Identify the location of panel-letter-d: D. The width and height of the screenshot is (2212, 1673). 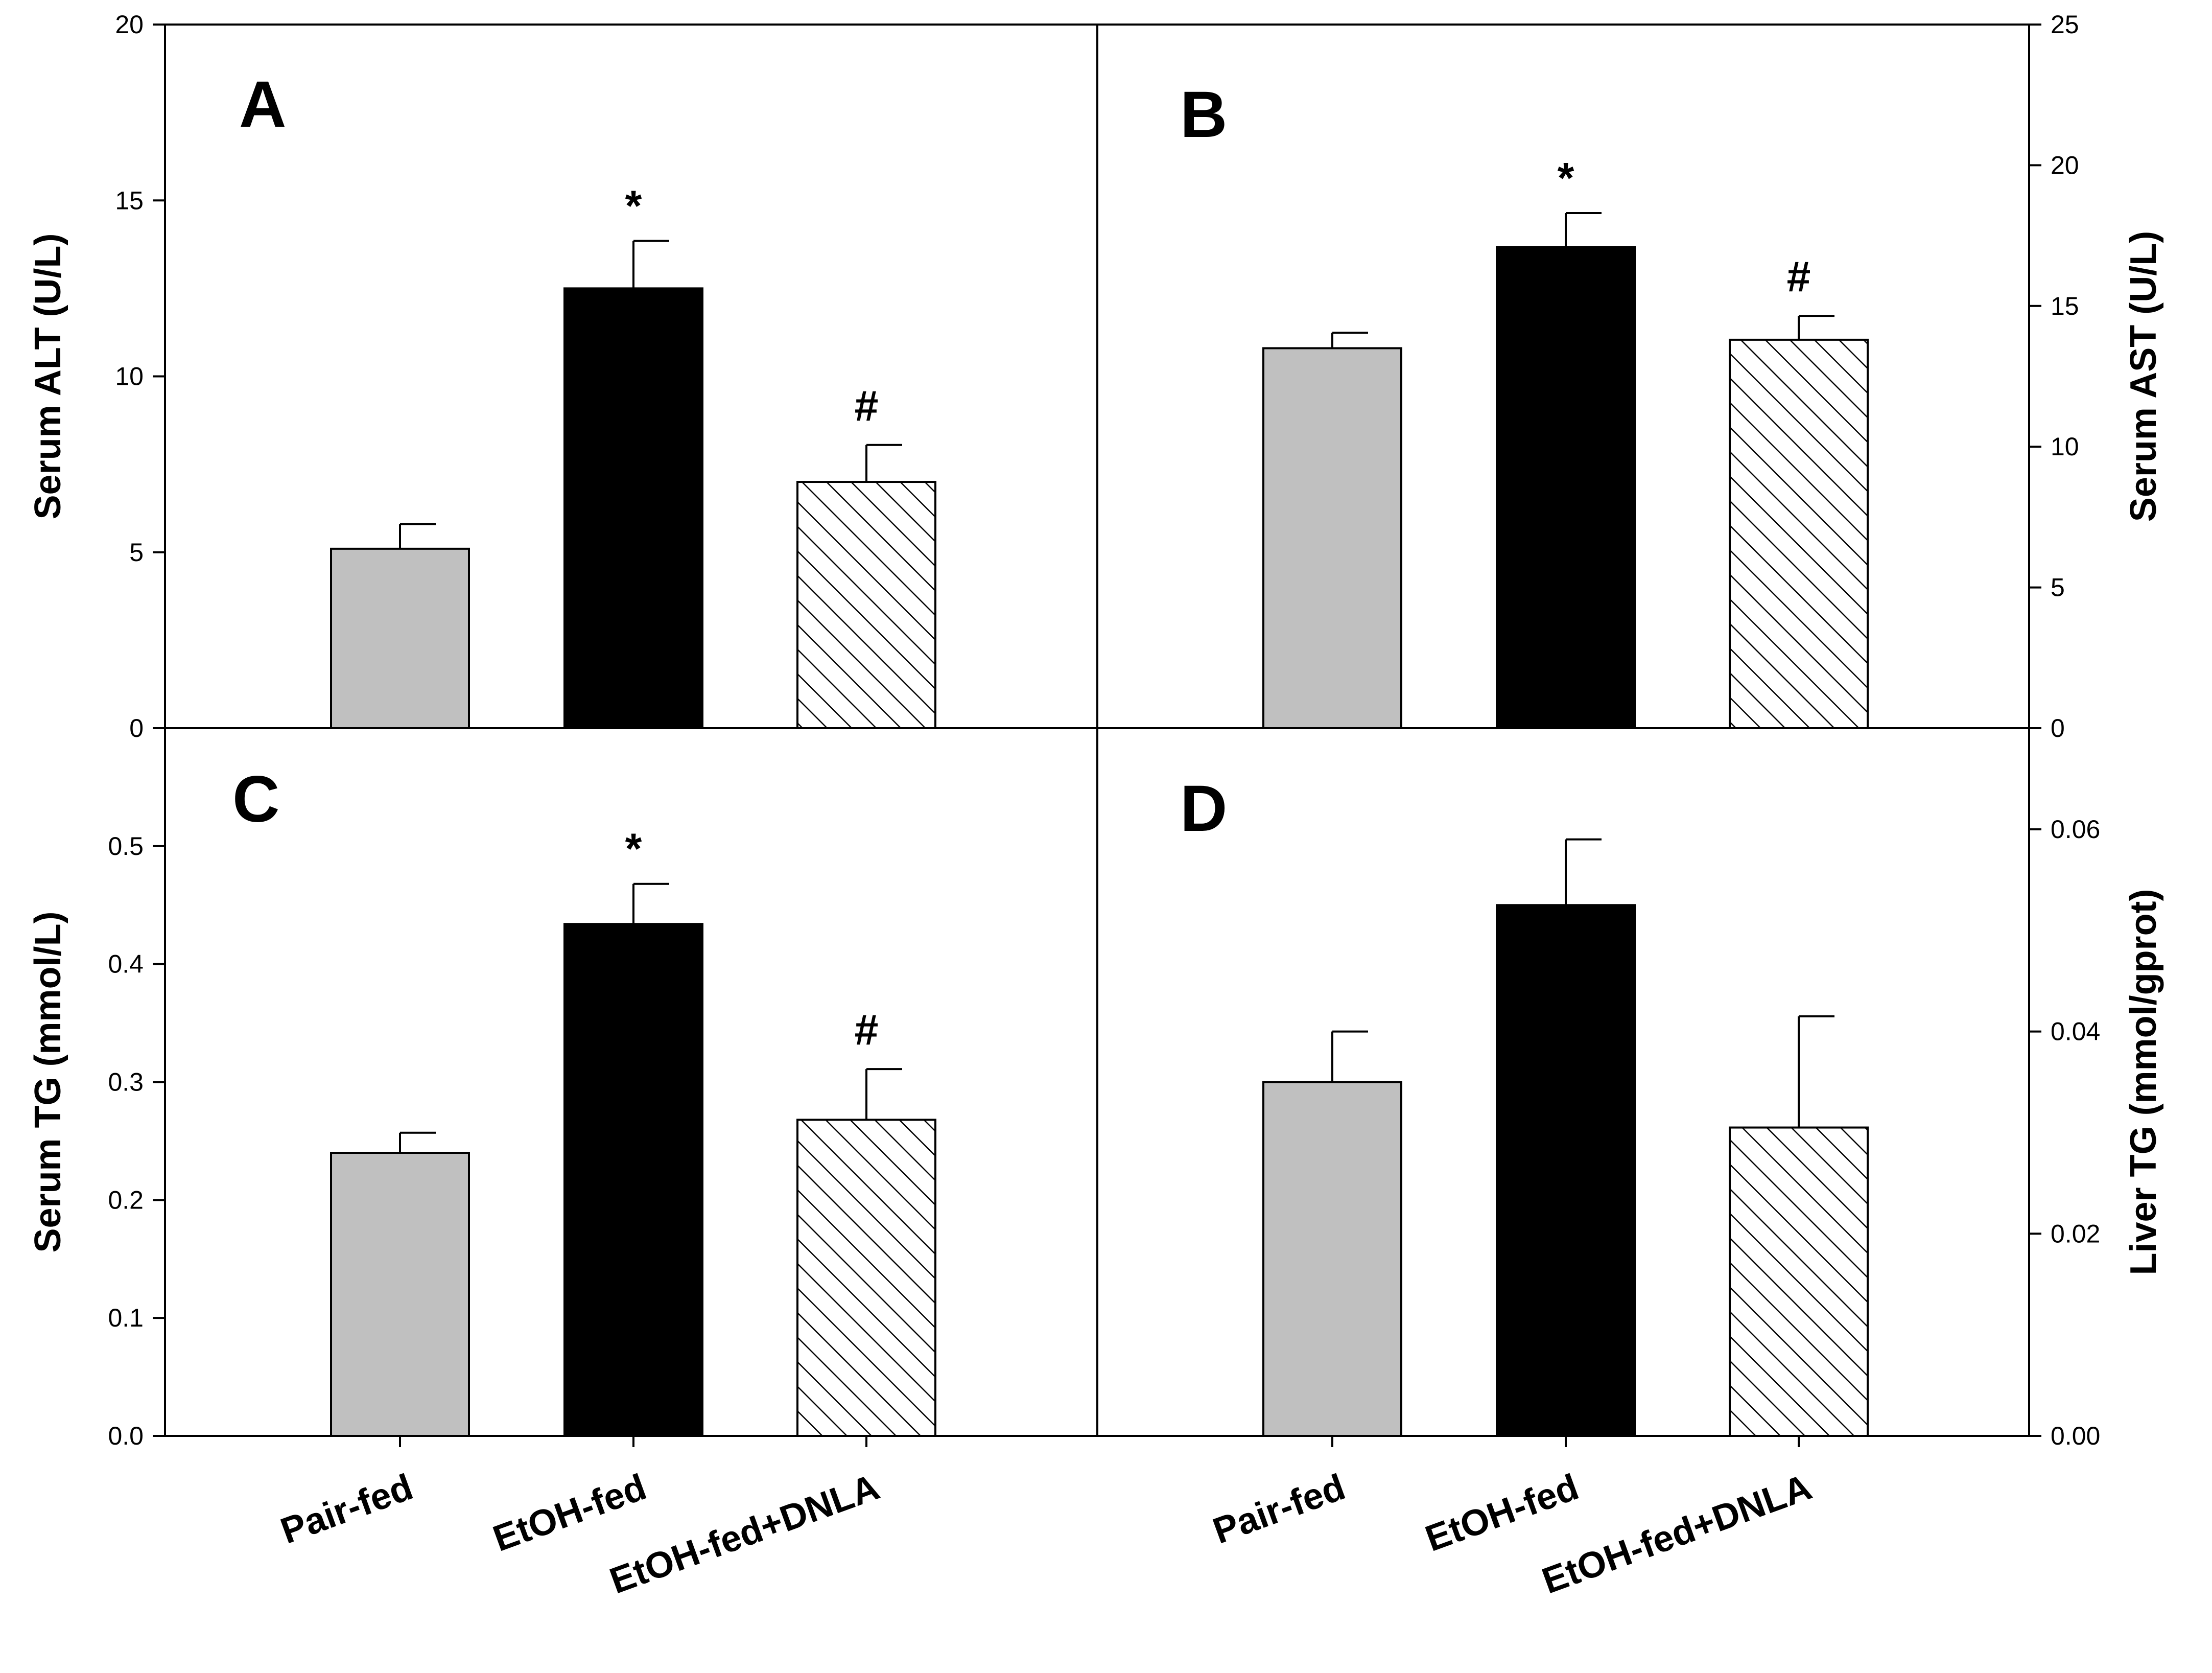
(1203, 808).